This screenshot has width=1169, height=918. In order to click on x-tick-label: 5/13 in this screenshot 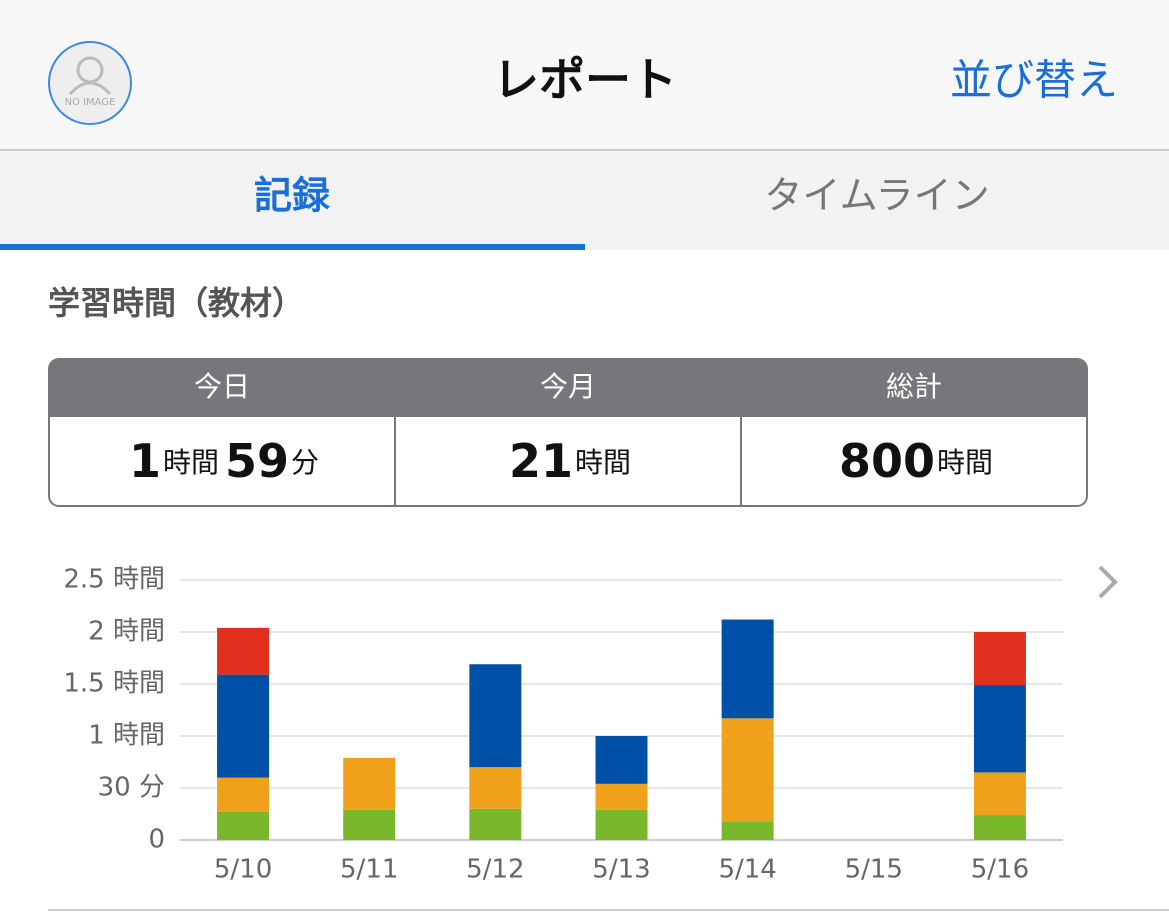, I will do `click(621, 870)`.